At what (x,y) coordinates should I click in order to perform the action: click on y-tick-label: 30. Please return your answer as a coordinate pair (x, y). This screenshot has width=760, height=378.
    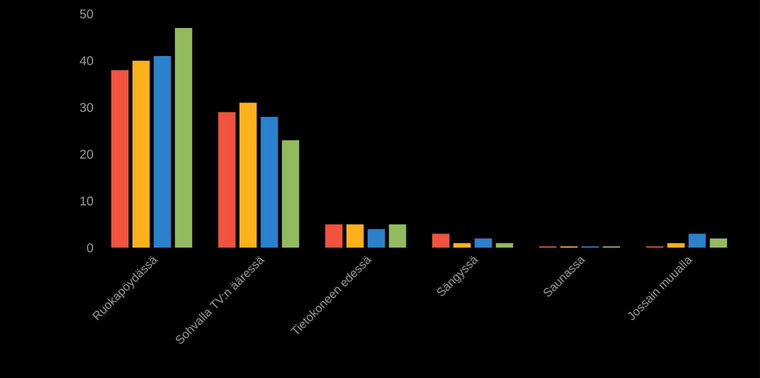
    Looking at the image, I should click on (87, 107).